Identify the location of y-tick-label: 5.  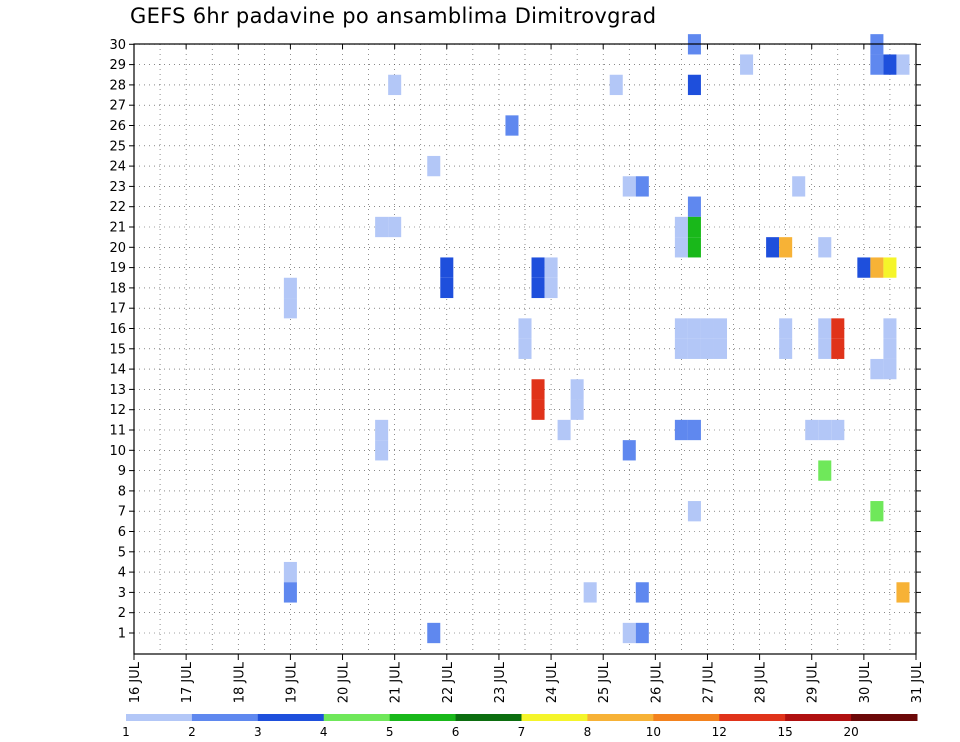
(122, 552).